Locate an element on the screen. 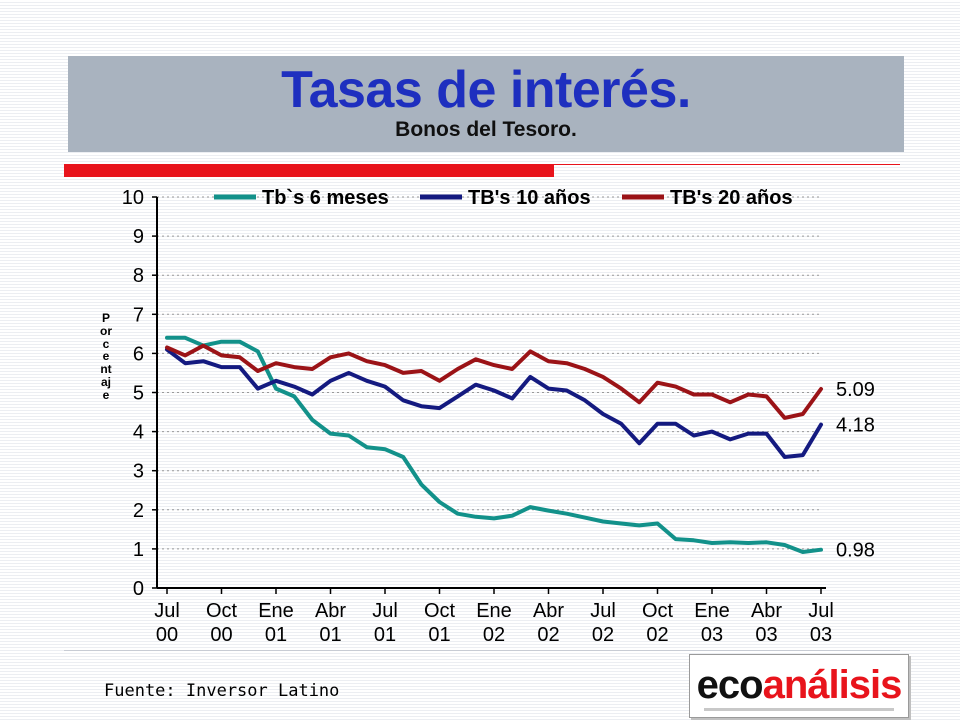 This screenshot has height=720, width=960. accent-bar is located at coordinates (309, 170).